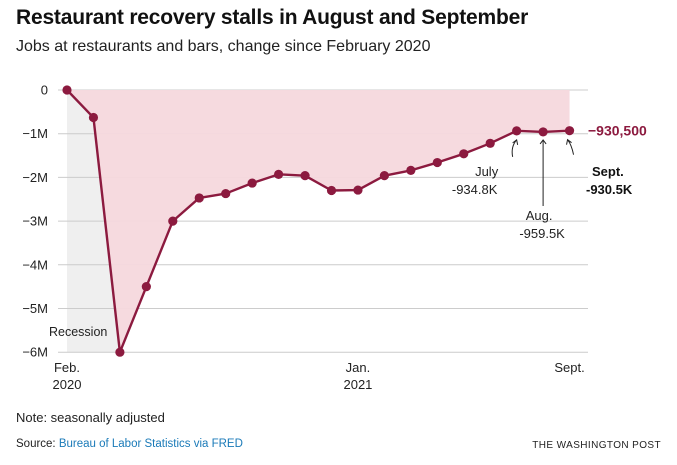 The height and width of the screenshot is (465, 677). I want to click on x-tick-year: 2020, so click(67, 384).